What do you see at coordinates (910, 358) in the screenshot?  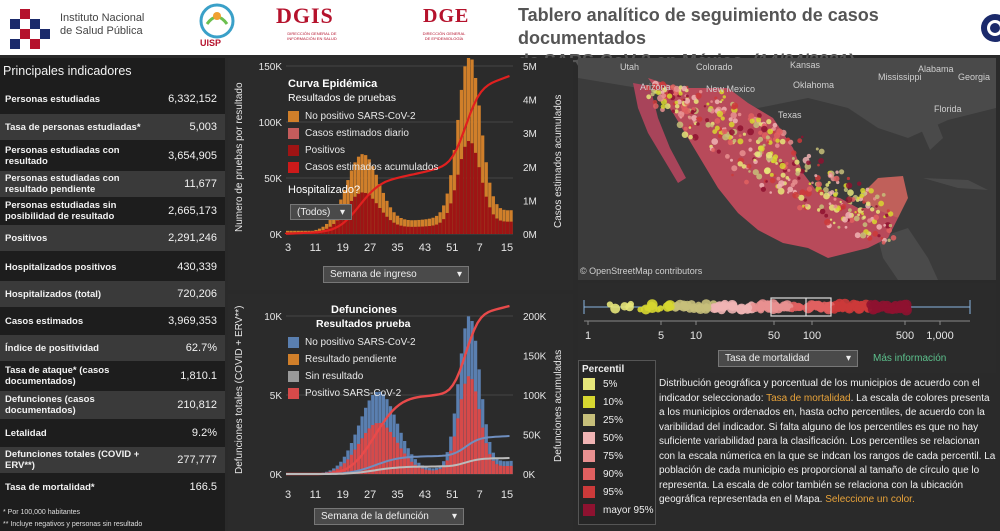 I see `more-info-link: Más información` at bounding box center [910, 358].